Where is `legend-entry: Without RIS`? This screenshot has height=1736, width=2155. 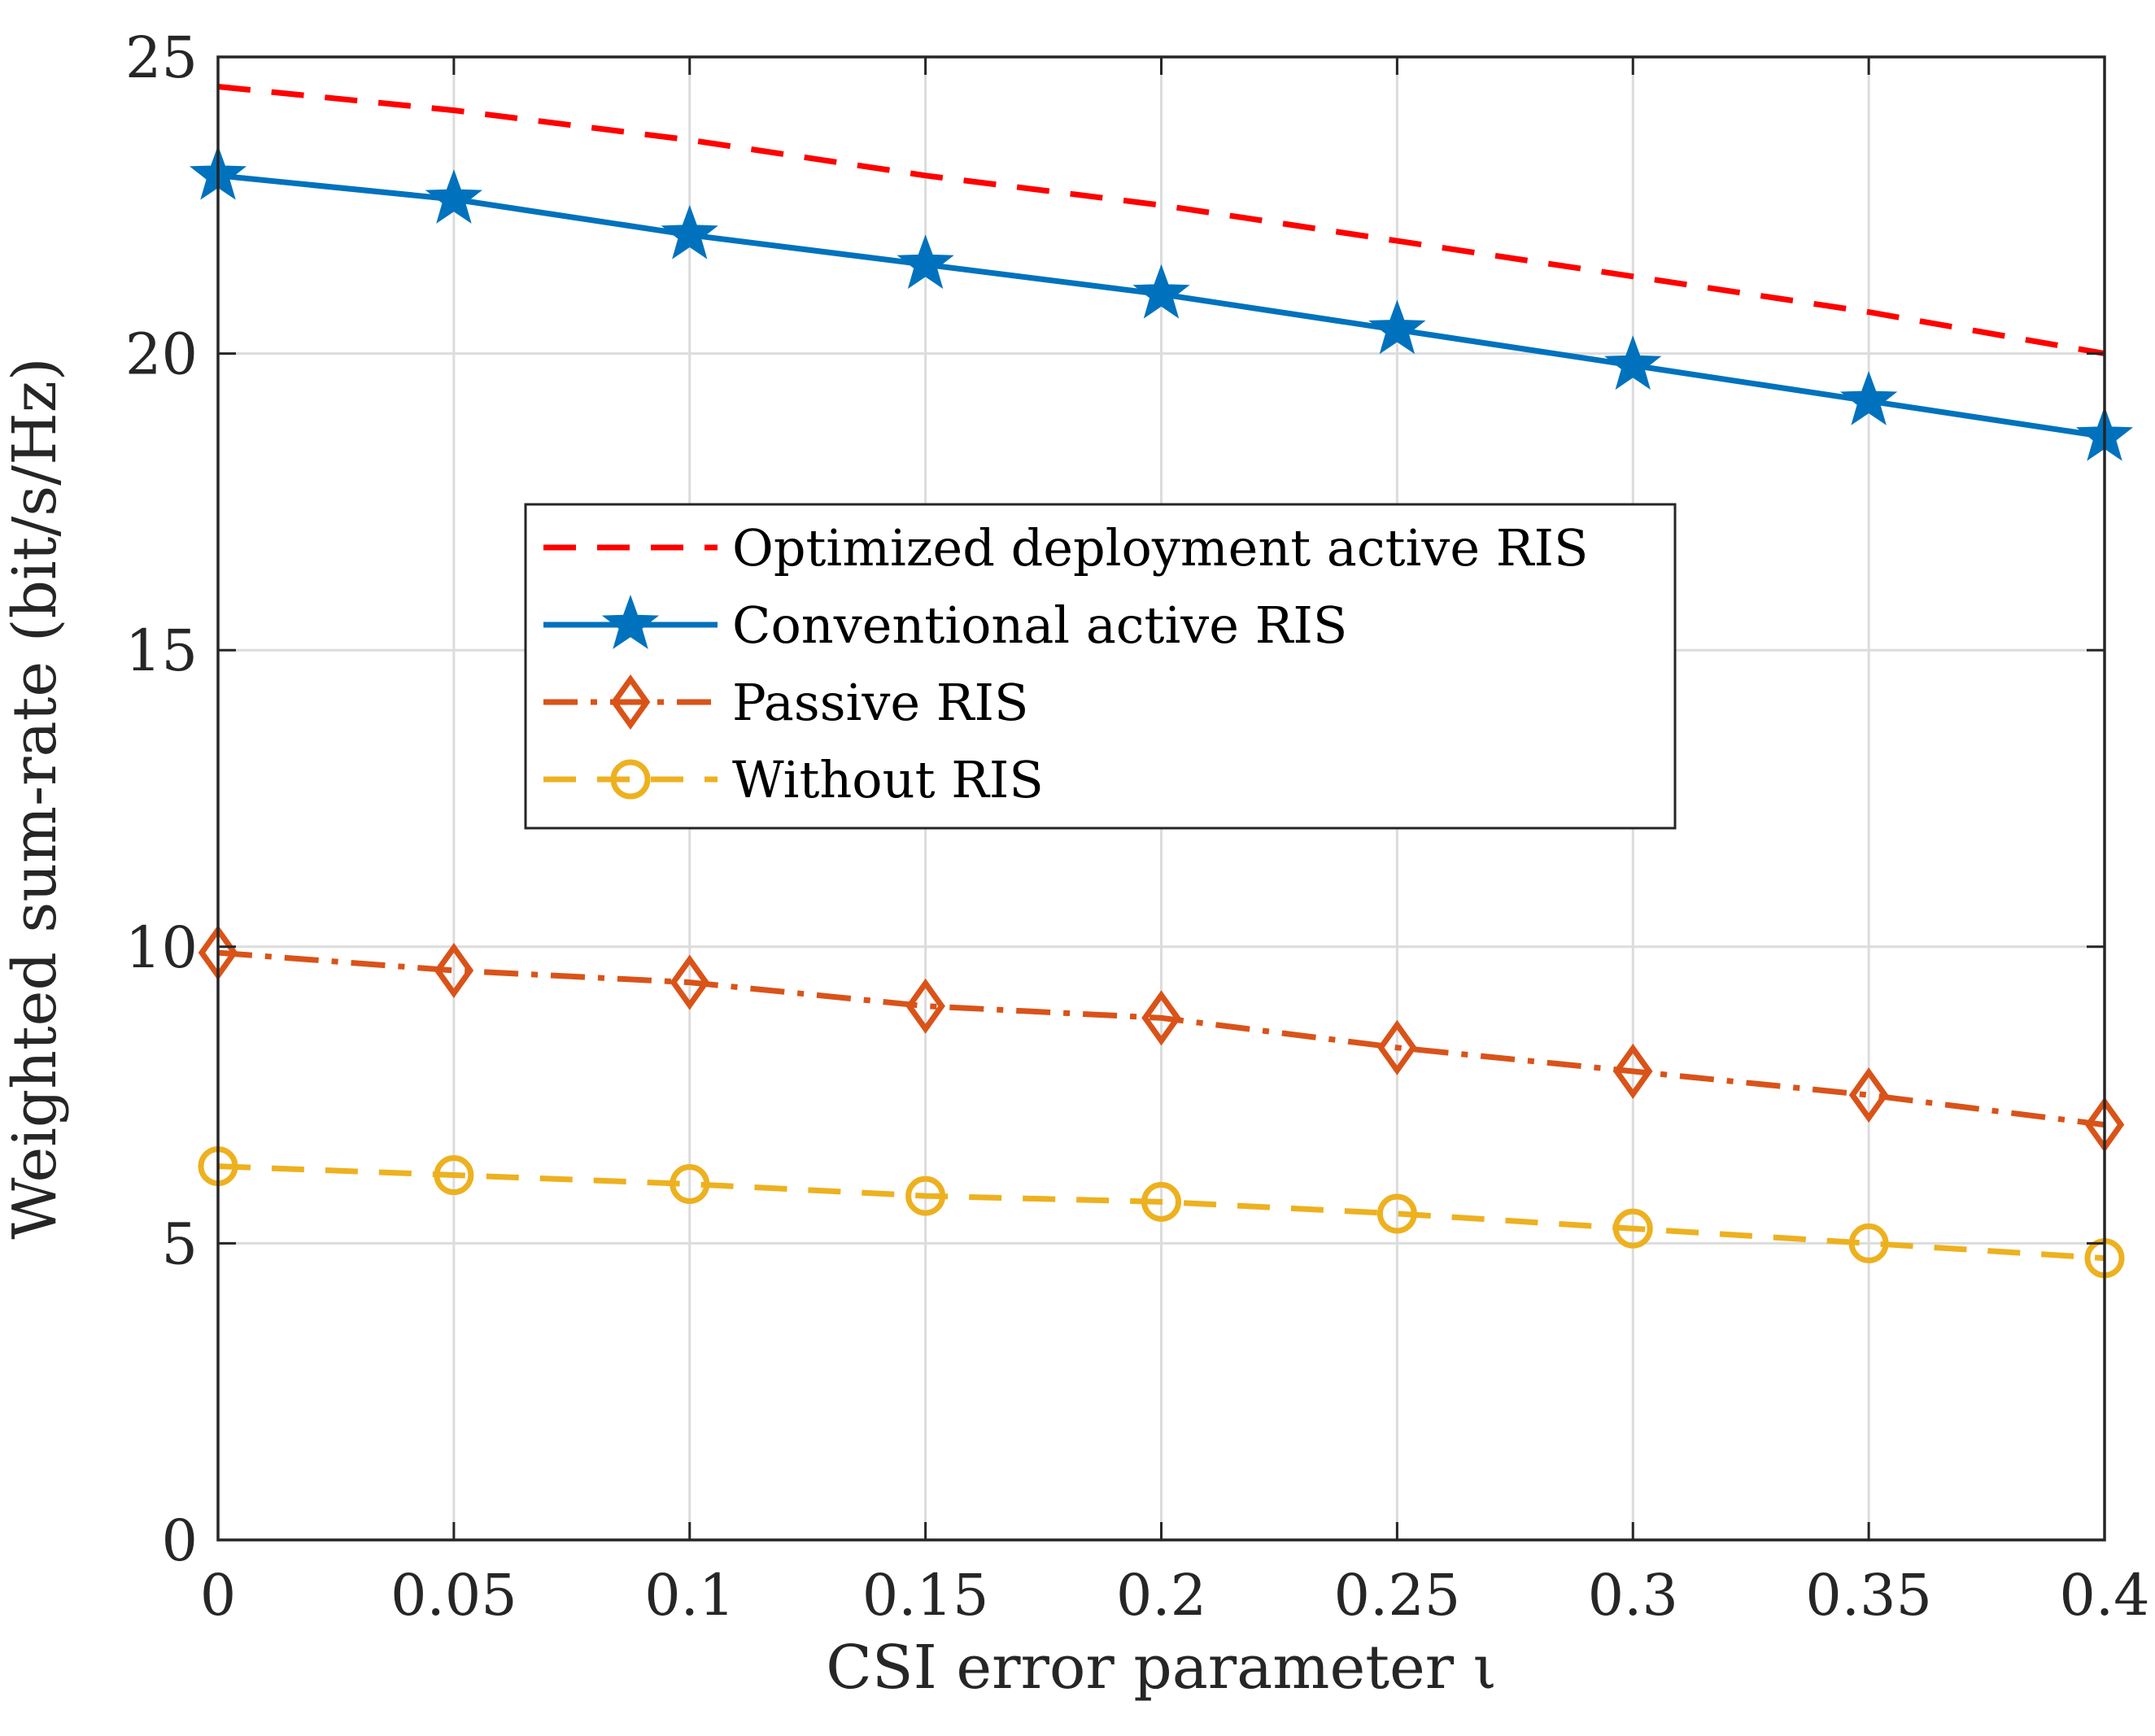
legend-entry: Without RIS is located at coordinates (793, 779).